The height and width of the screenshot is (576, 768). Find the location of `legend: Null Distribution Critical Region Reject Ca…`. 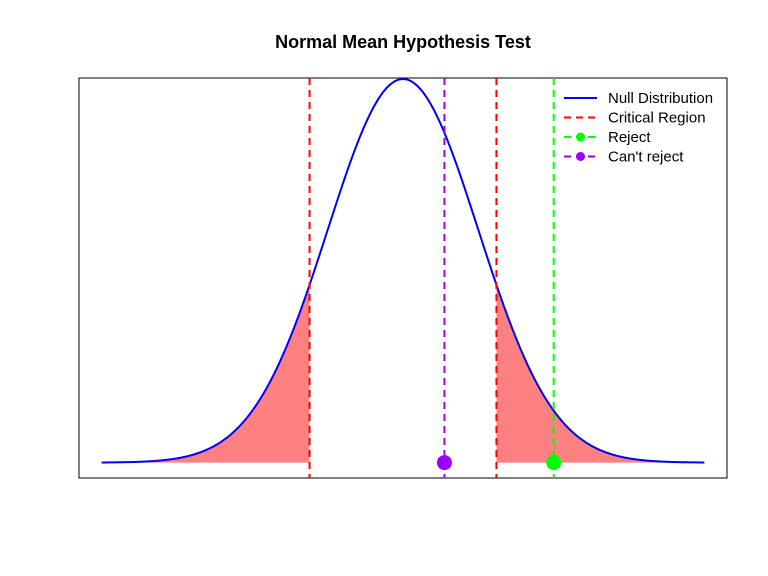

legend: Null Distribution Critical Region Reject Ca… is located at coordinates (641, 128).